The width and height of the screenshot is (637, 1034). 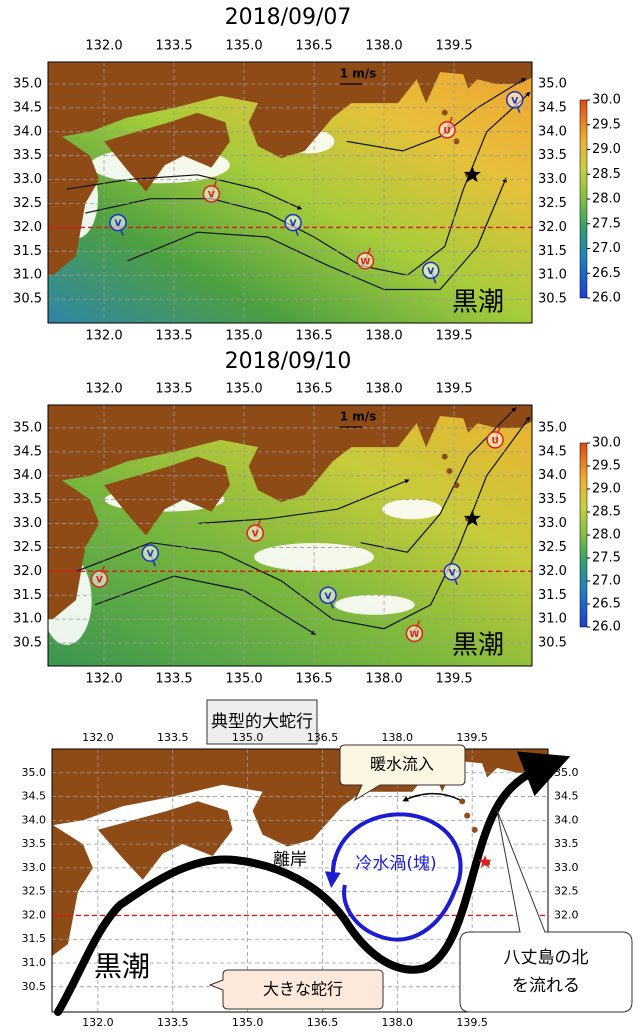 I want to click on colorbar-tick-label: 29.5, so click(x=606, y=124).